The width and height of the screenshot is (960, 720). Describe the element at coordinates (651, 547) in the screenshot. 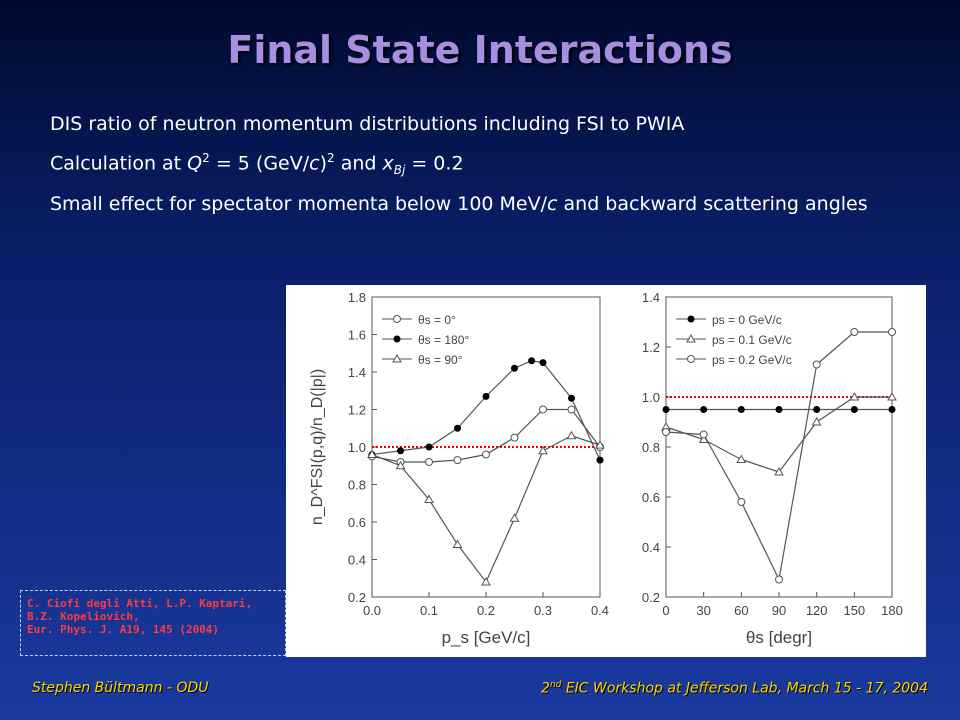

I see `right-ytick-label: 0.4` at that location.